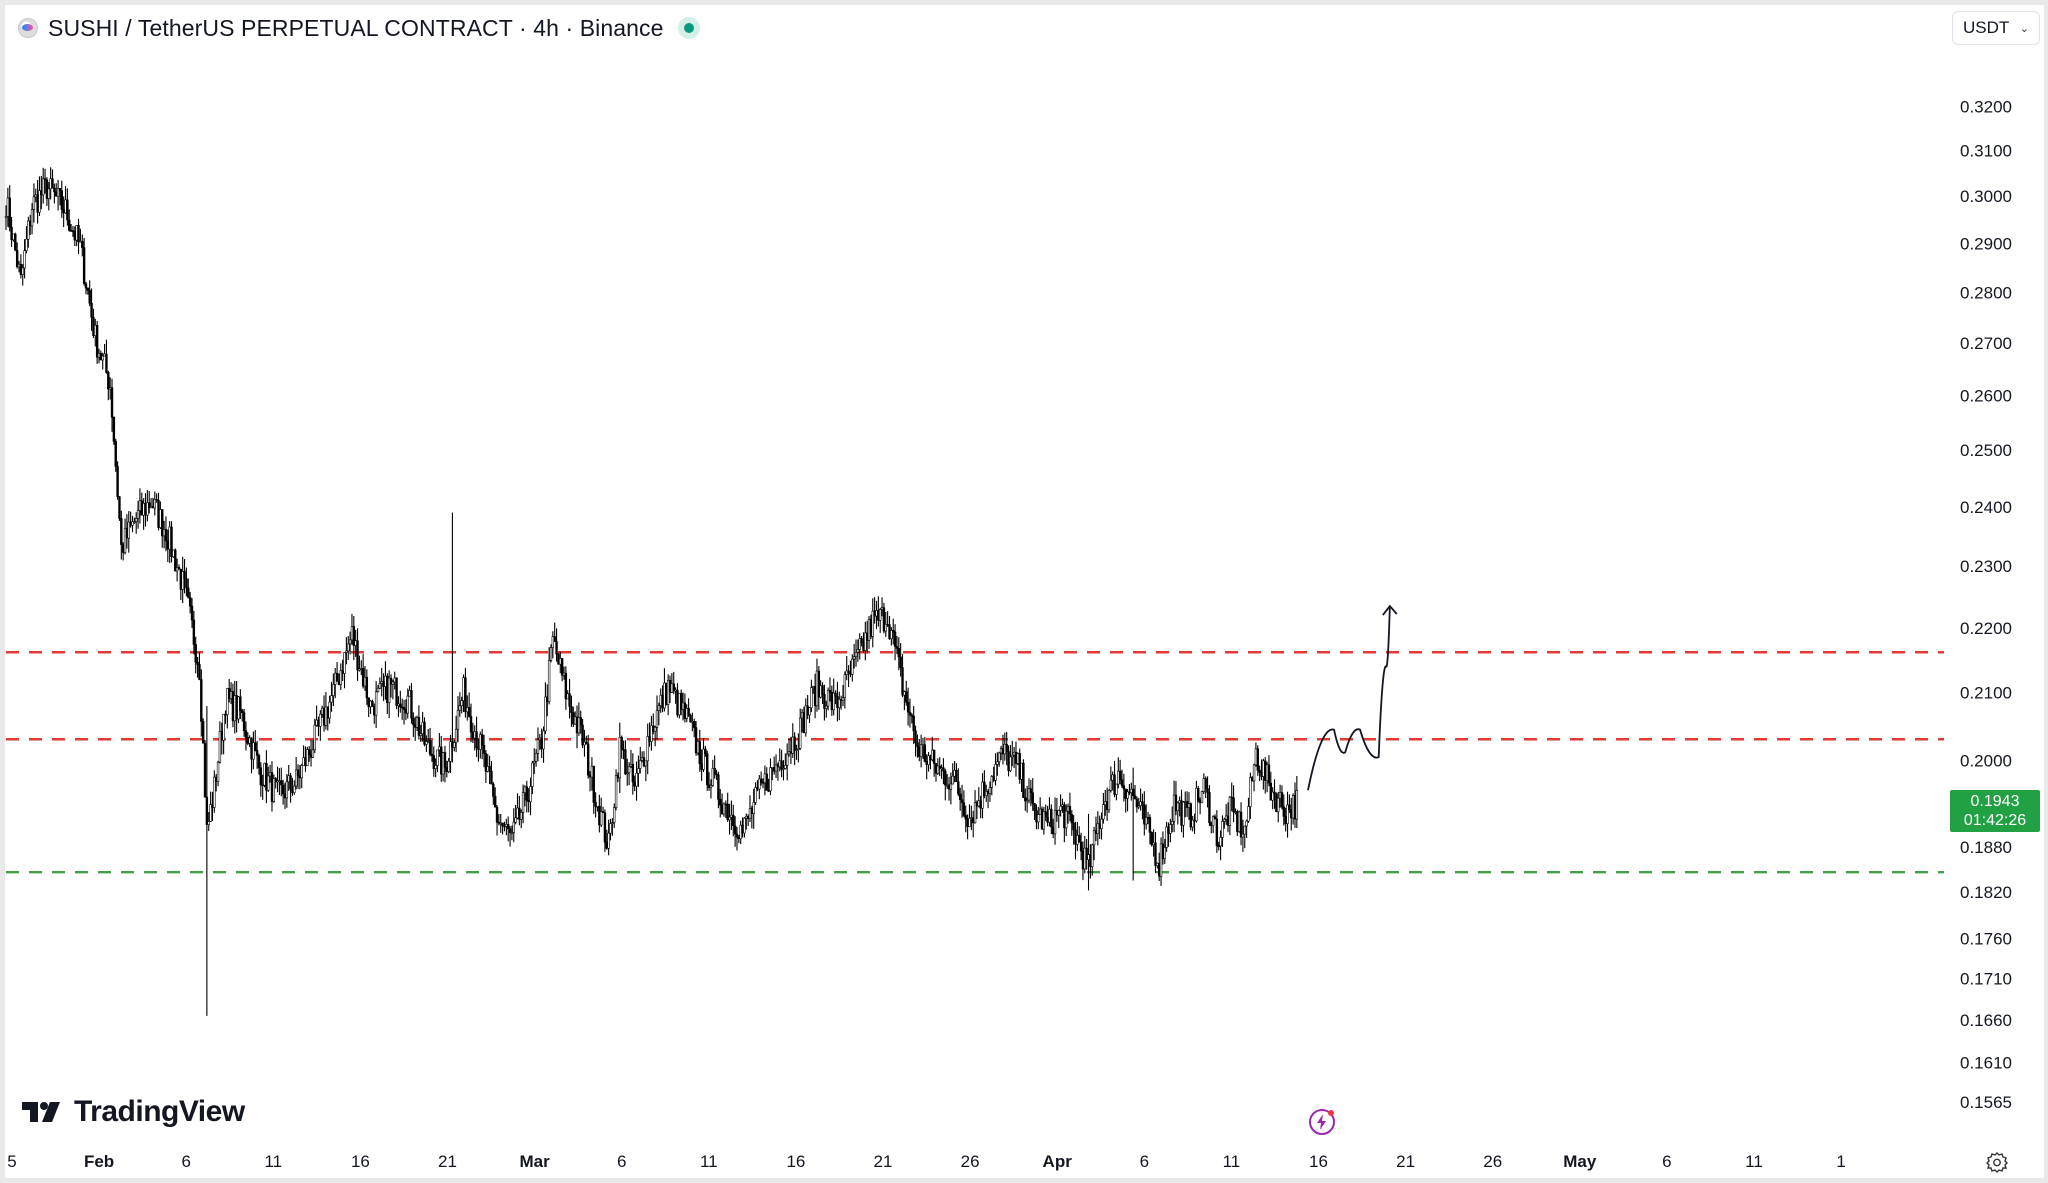  I want to click on tradingview-mark-icon, so click(41, 1112).